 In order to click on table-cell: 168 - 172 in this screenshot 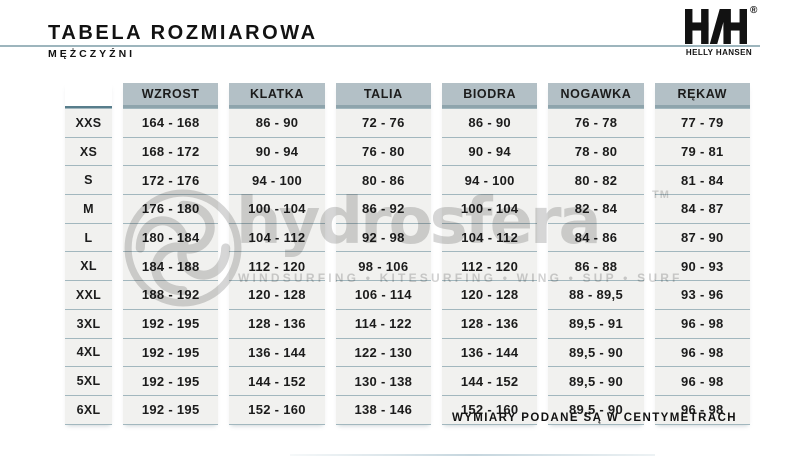, I will do `click(171, 151)`.